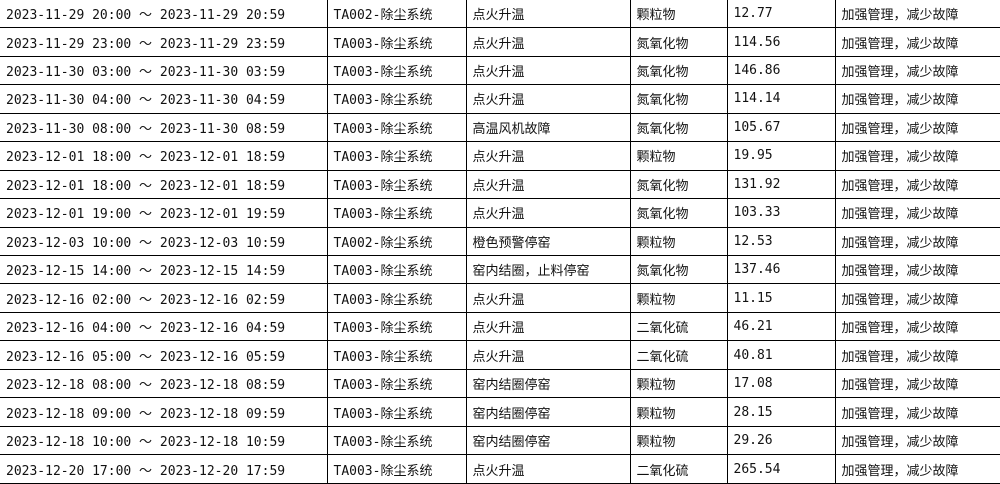 This screenshot has height=484, width=1000. Describe the element at coordinates (548, 127) in the screenshot. I see `cause: 高温风机故障` at that location.